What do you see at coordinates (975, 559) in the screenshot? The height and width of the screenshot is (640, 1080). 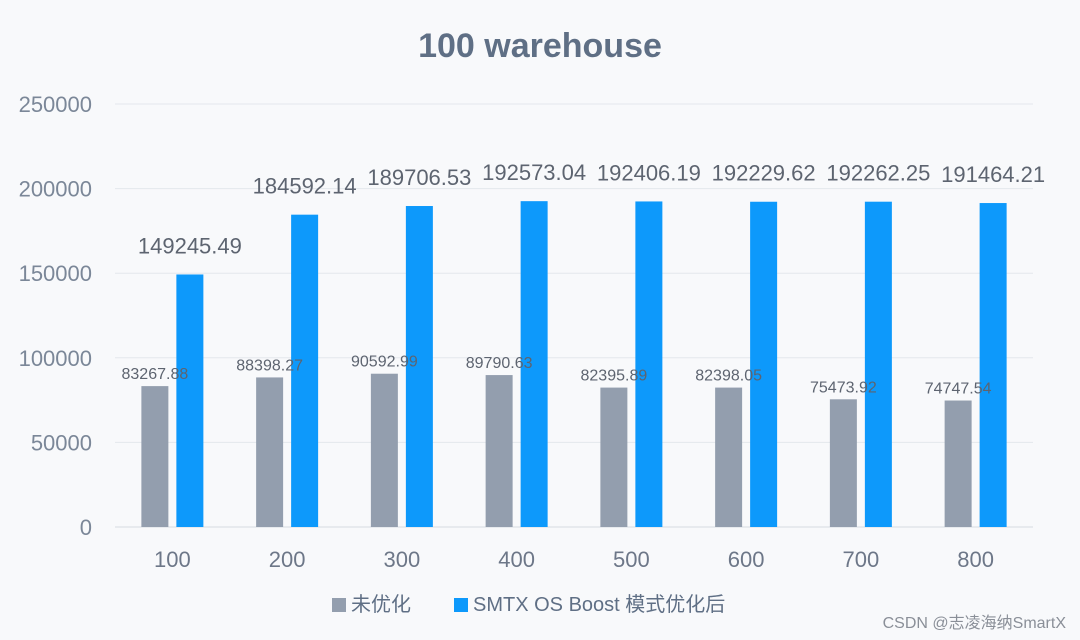 I see `x-tick-label: 800` at bounding box center [975, 559].